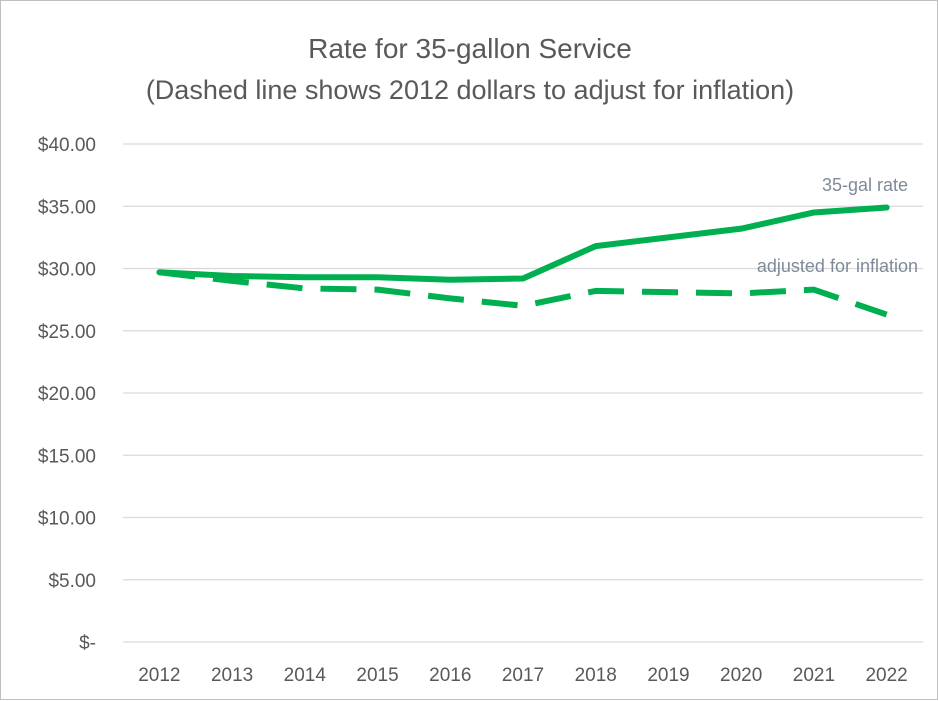  I want to click on y-tick-label: $40.00, so click(67, 145).